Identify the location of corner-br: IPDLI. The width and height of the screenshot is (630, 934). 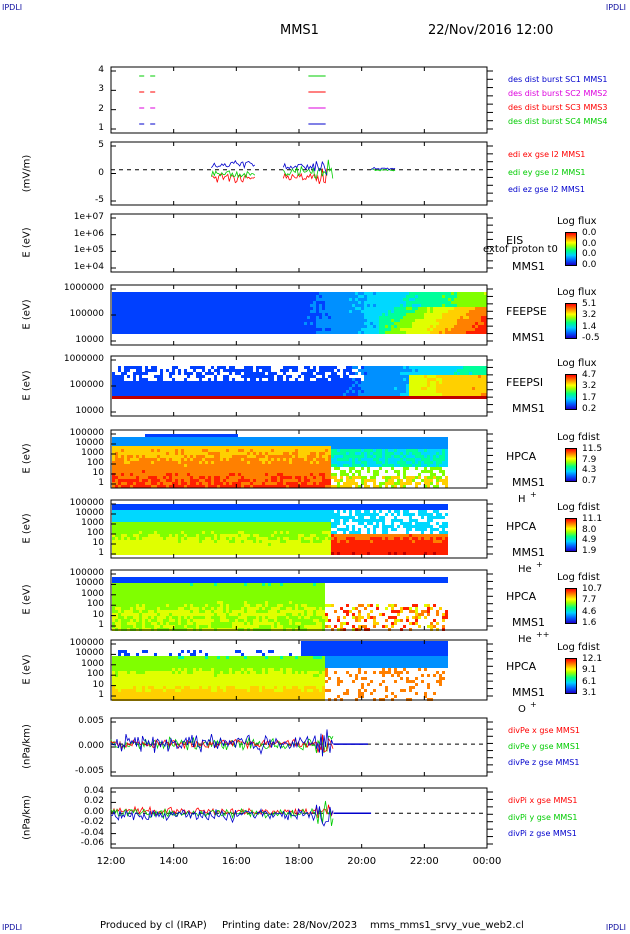
(615, 927).